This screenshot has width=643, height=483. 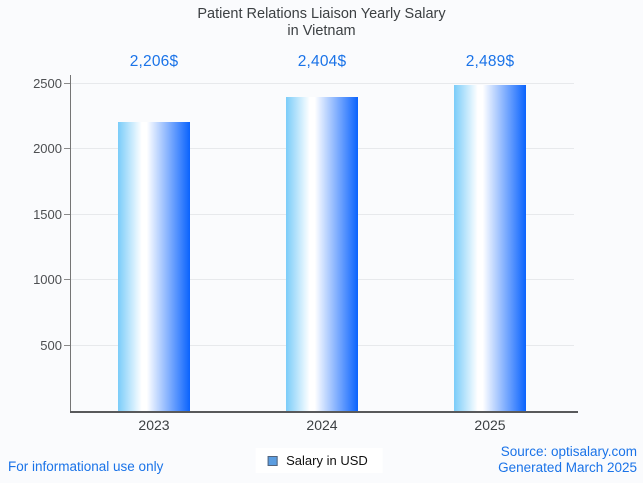 I want to click on gridline, so click(x=322, y=83).